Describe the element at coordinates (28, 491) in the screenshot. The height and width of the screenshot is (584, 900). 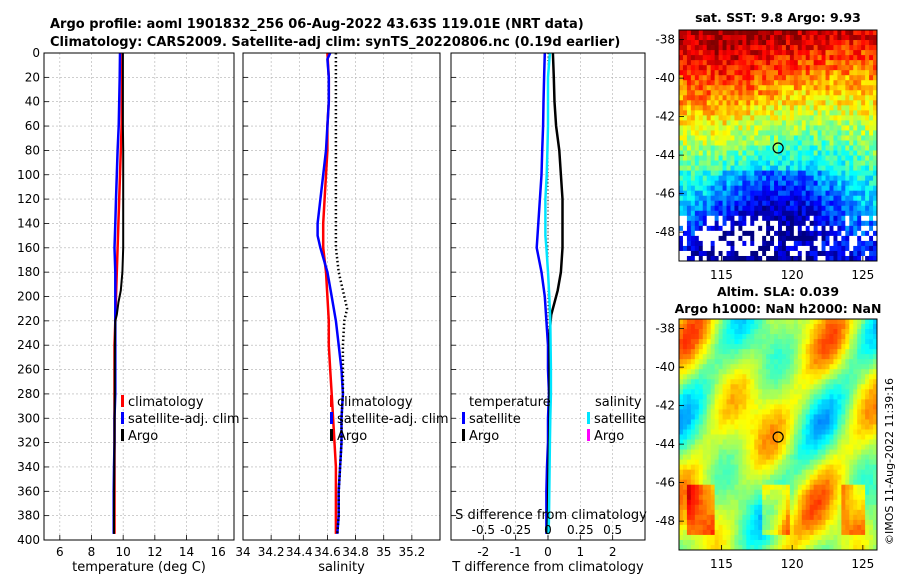
I see `temp-ytick-label: 360` at that location.